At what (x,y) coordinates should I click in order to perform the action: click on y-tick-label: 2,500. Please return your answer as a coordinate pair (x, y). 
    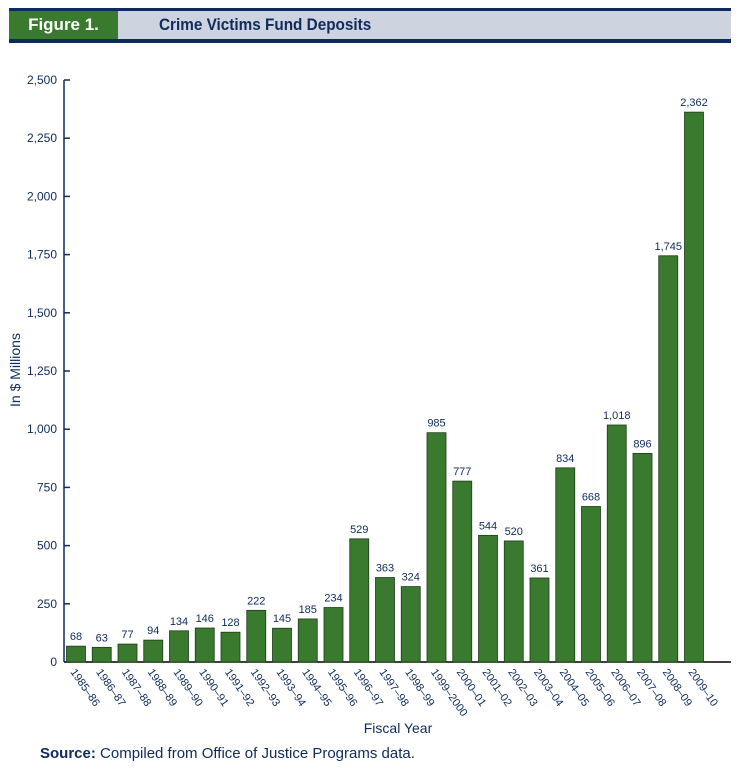
    Looking at the image, I should click on (42, 80).